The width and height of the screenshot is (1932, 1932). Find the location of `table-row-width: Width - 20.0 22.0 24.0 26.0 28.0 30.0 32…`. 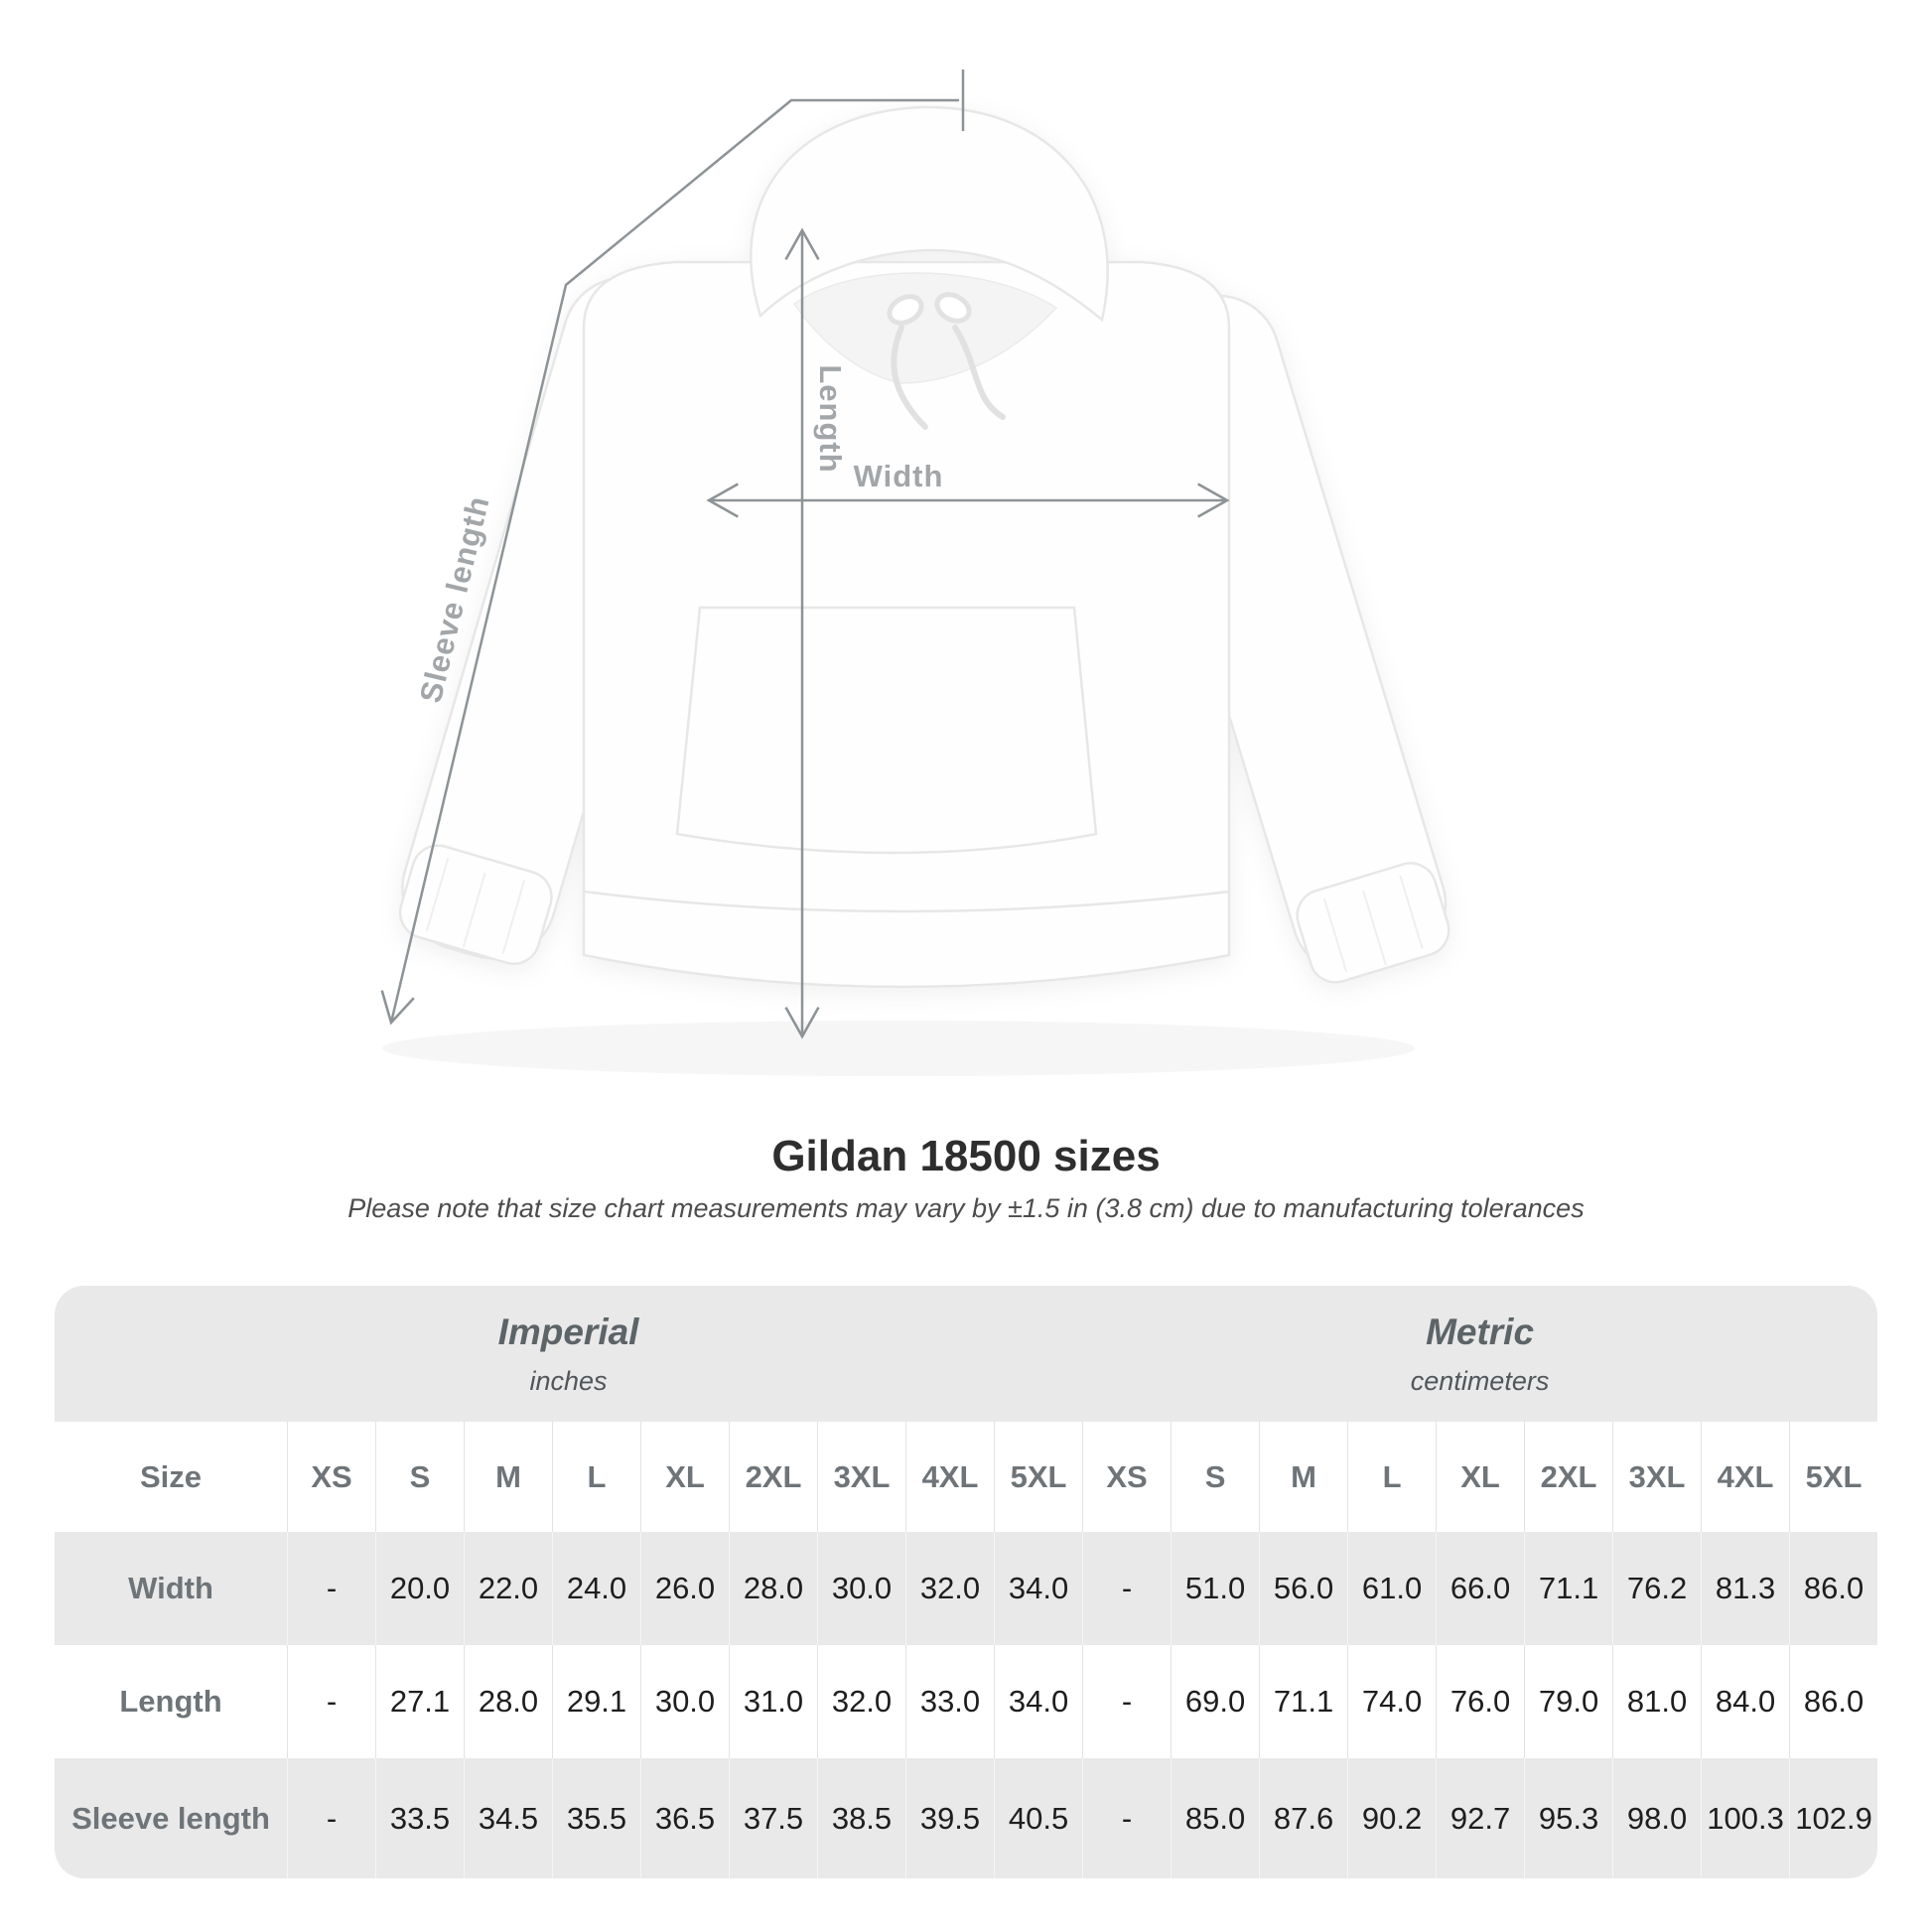

table-row-width: Width - 20.0 22.0 24.0 26.0 28.0 30.0 32… is located at coordinates (966, 1589).